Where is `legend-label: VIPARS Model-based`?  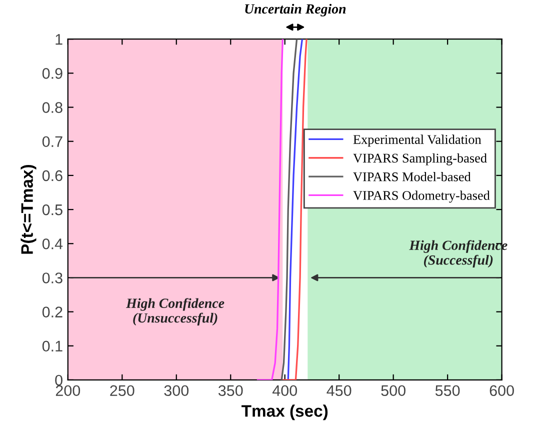
legend-label: VIPARS Model-based is located at coordinates (412, 177).